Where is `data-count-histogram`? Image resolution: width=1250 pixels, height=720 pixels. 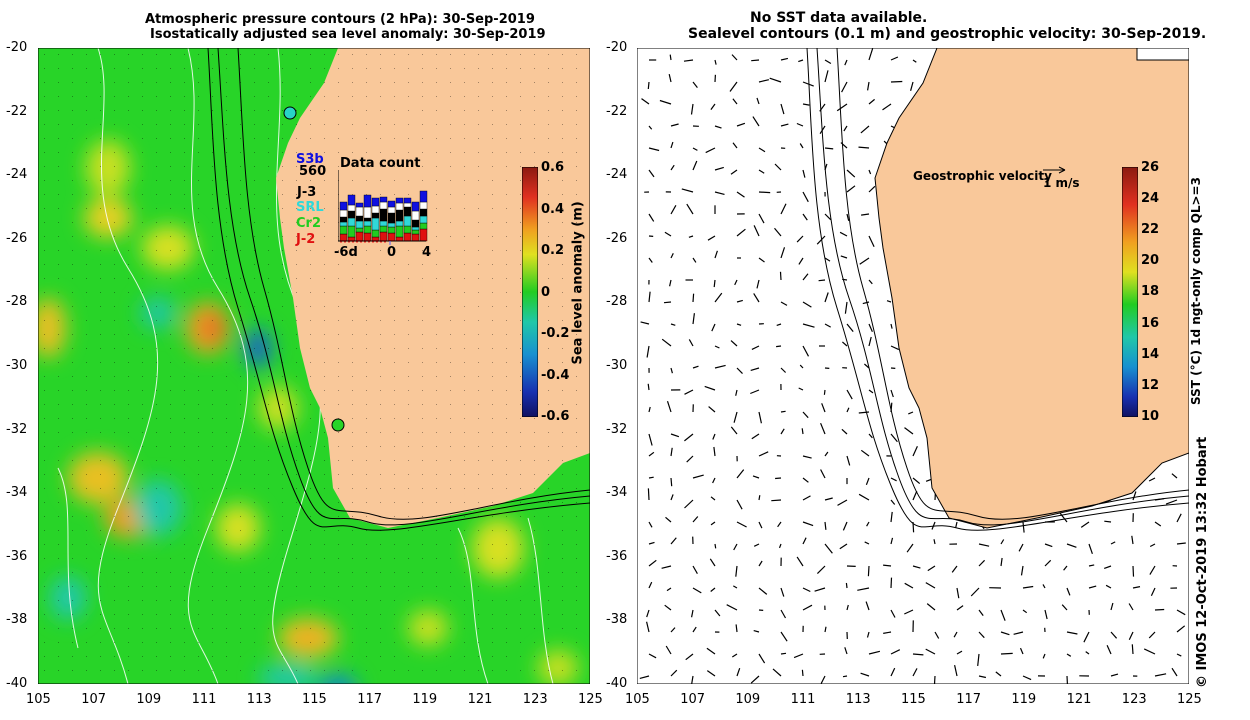 data-count-histogram is located at coordinates (383, 207).